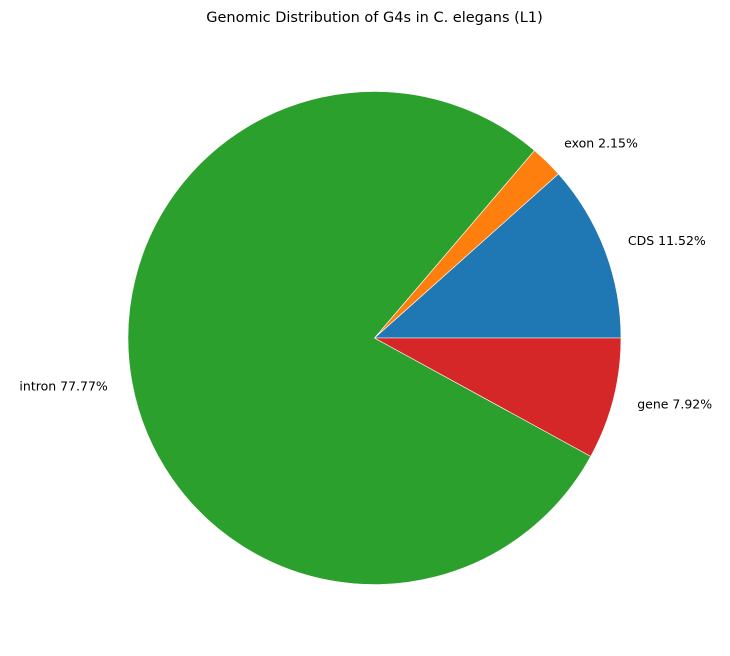  I want to click on slice-label-cds: CDS 11.52%, so click(667, 240).